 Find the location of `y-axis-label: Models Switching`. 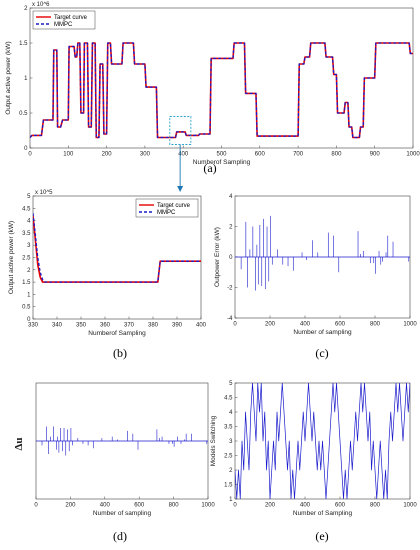

y-axis-label: Models Switching is located at coordinates (213, 440).